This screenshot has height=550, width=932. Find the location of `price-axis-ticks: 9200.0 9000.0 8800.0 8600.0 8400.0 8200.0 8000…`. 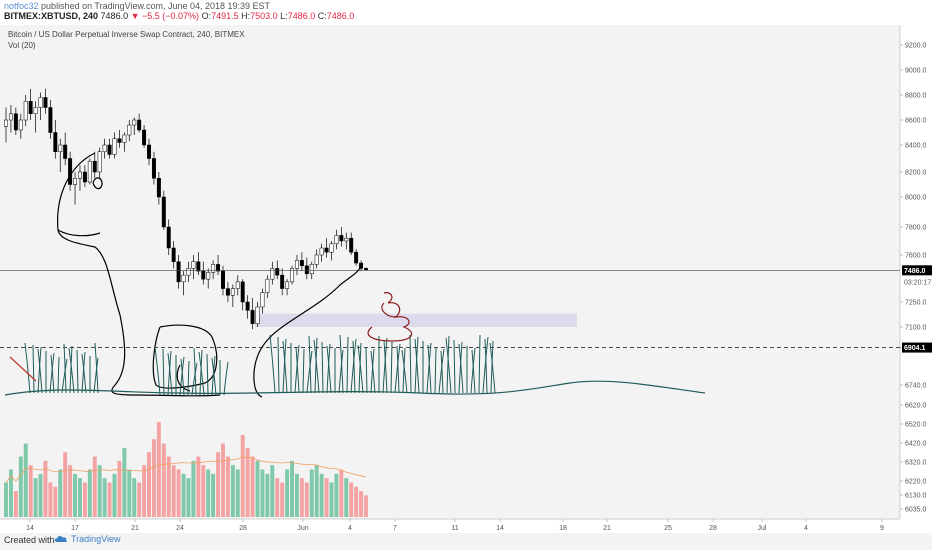

price-axis-ticks: 9200.0 9000.0 8800.0 8600.0 8400.0 8200.0 8000… is located at coordinates (913, 278).